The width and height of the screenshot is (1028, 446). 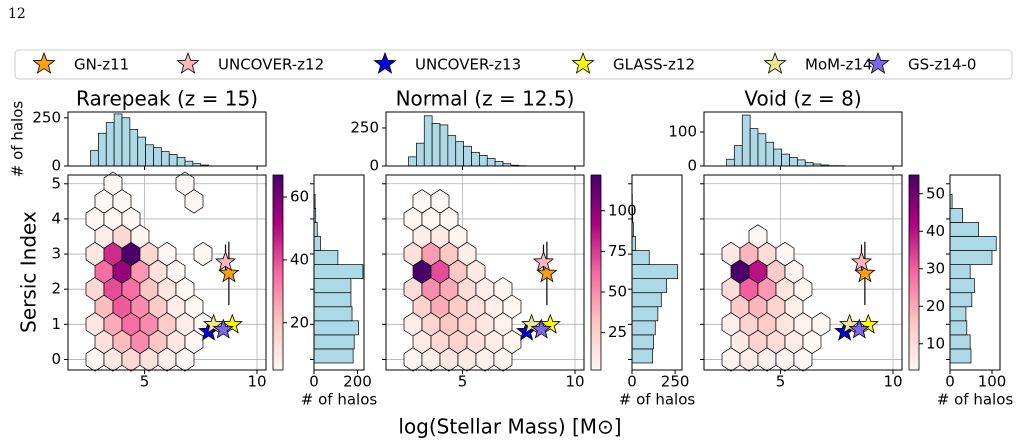 I want to click on y-tick-label: 3, so click(x=56, y=254).